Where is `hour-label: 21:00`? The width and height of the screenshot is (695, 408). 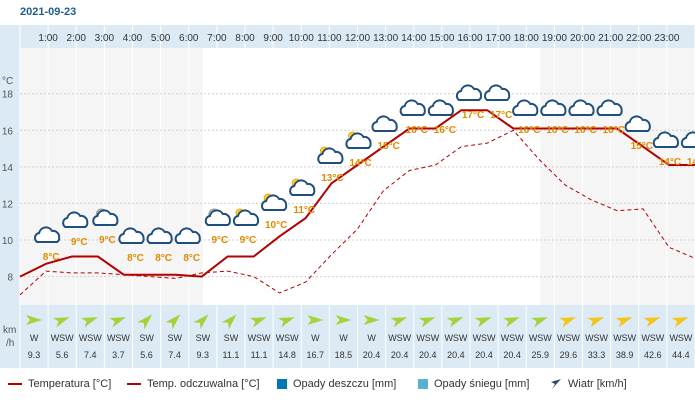
hour-label: 21:00 is located at coordinates (610, 38).